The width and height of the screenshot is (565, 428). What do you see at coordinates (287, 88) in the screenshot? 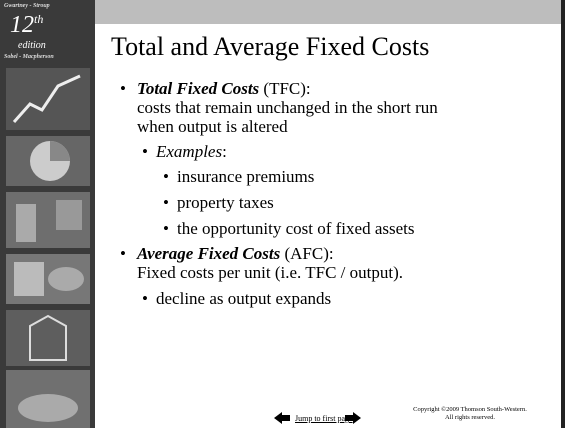
I see `abbr: (TFC):` at bounding box center [287, 88].